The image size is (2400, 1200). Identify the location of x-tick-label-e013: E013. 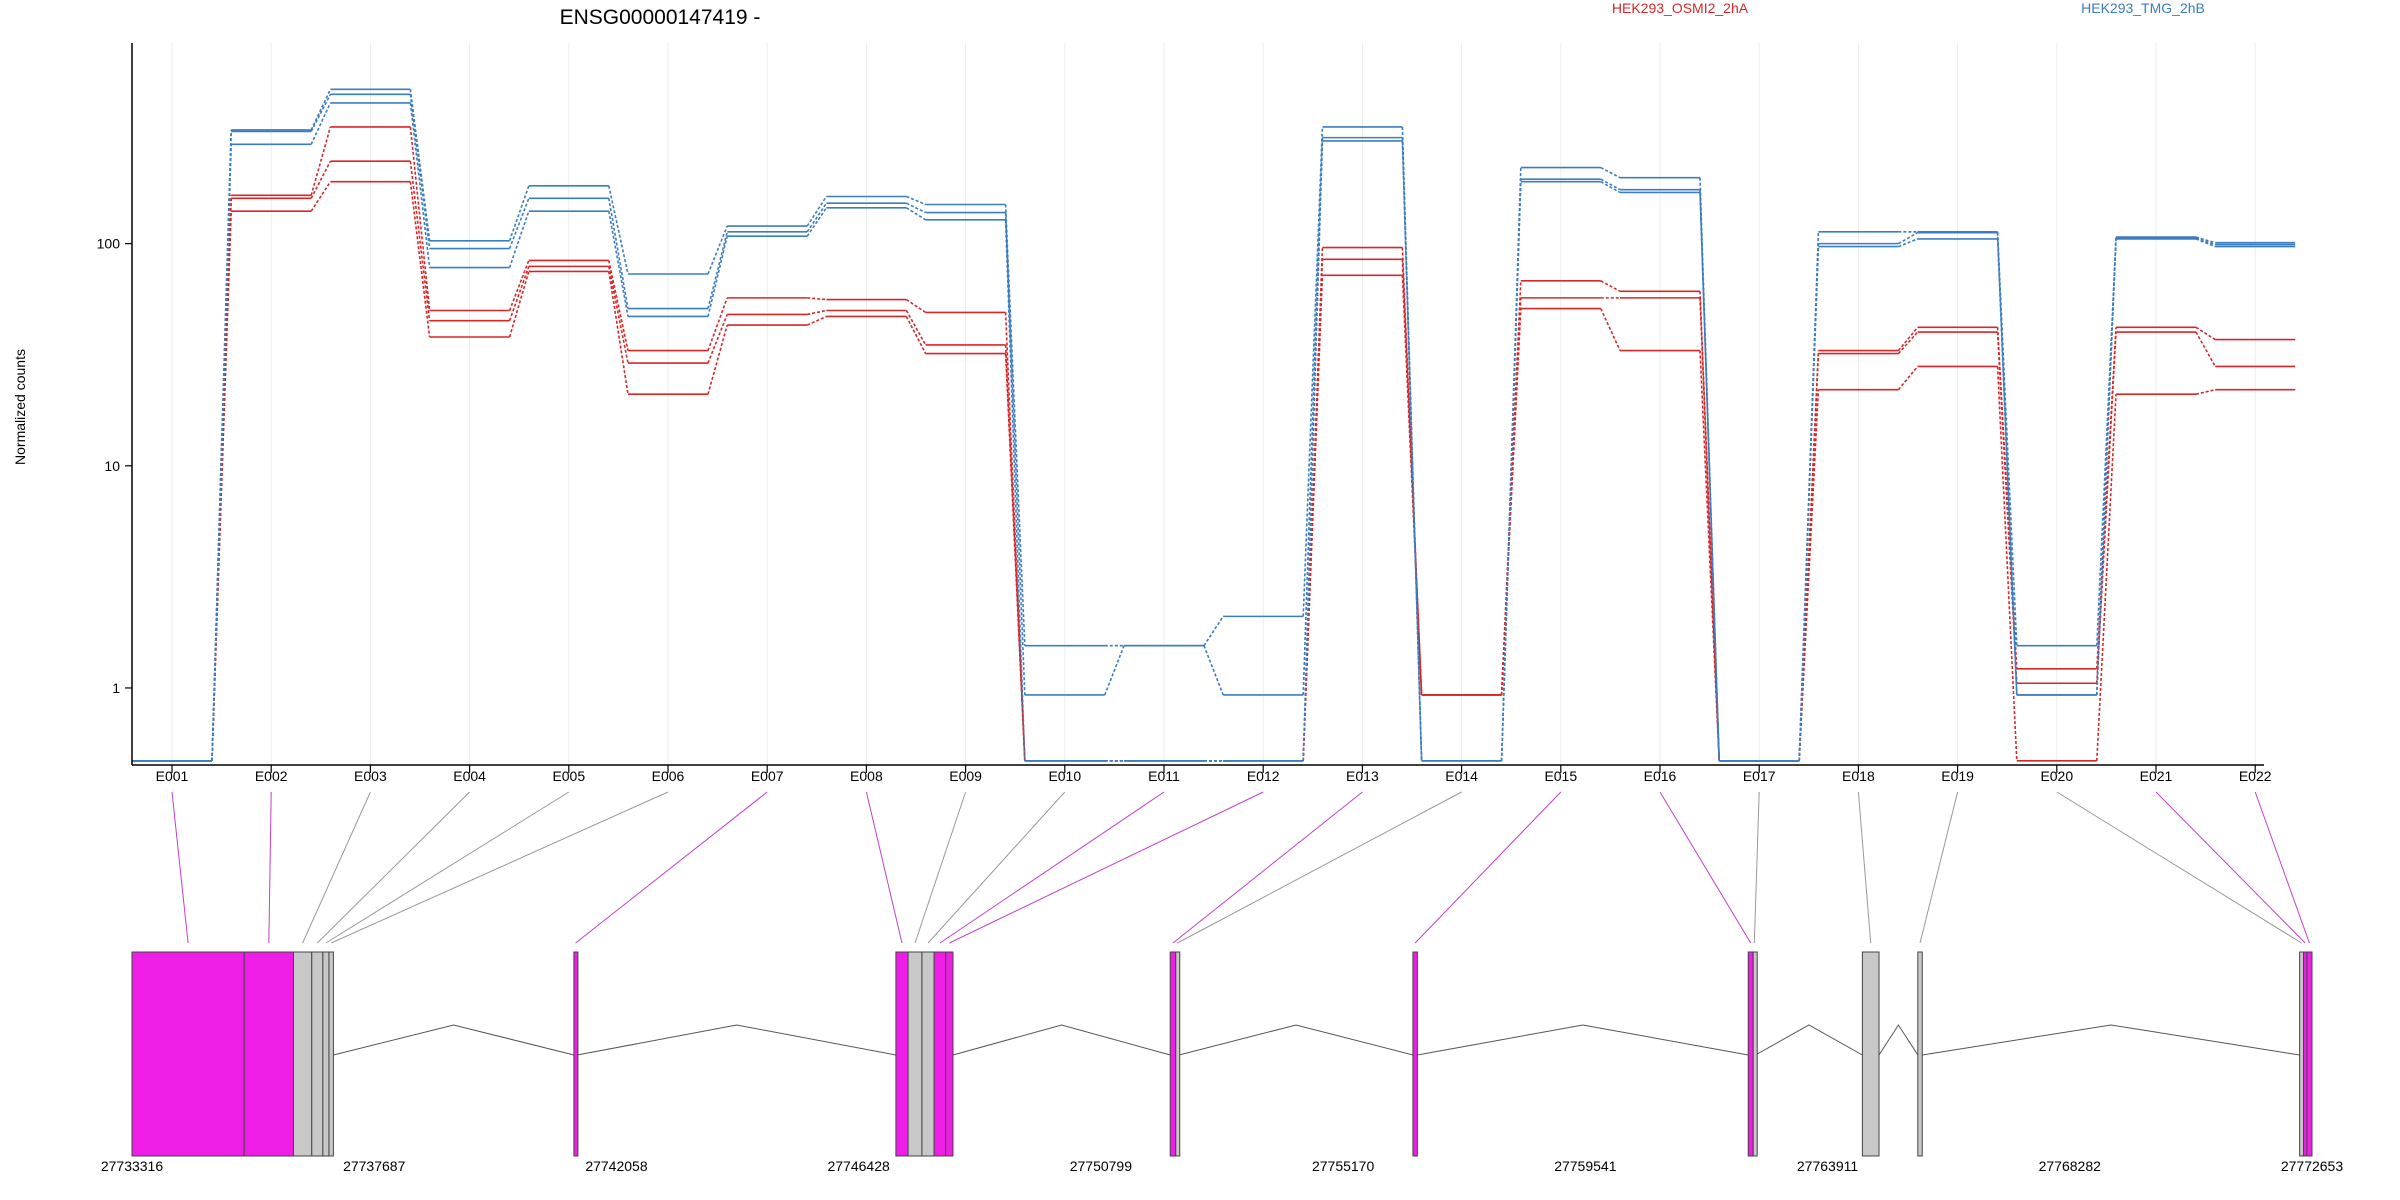
(1362, 776).